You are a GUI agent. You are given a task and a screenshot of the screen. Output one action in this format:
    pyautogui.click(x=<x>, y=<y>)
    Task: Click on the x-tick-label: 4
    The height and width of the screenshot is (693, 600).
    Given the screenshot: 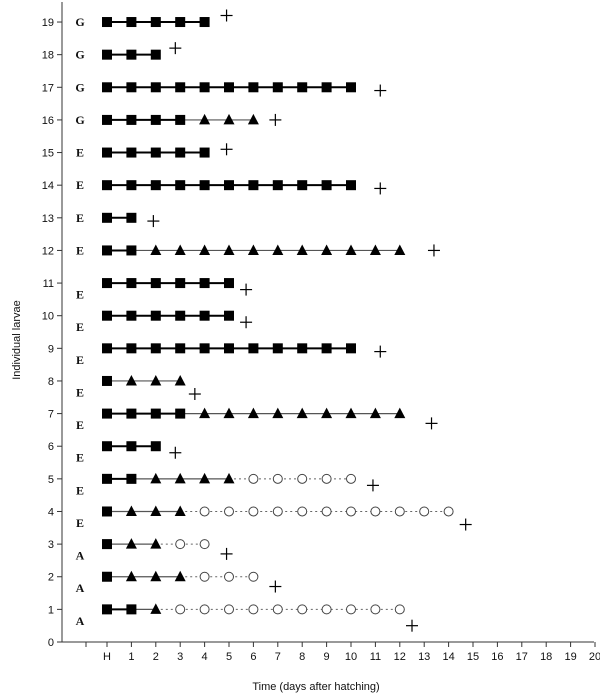 What is the action you would take?
    pyautogui.click(x=205, y=657)
    